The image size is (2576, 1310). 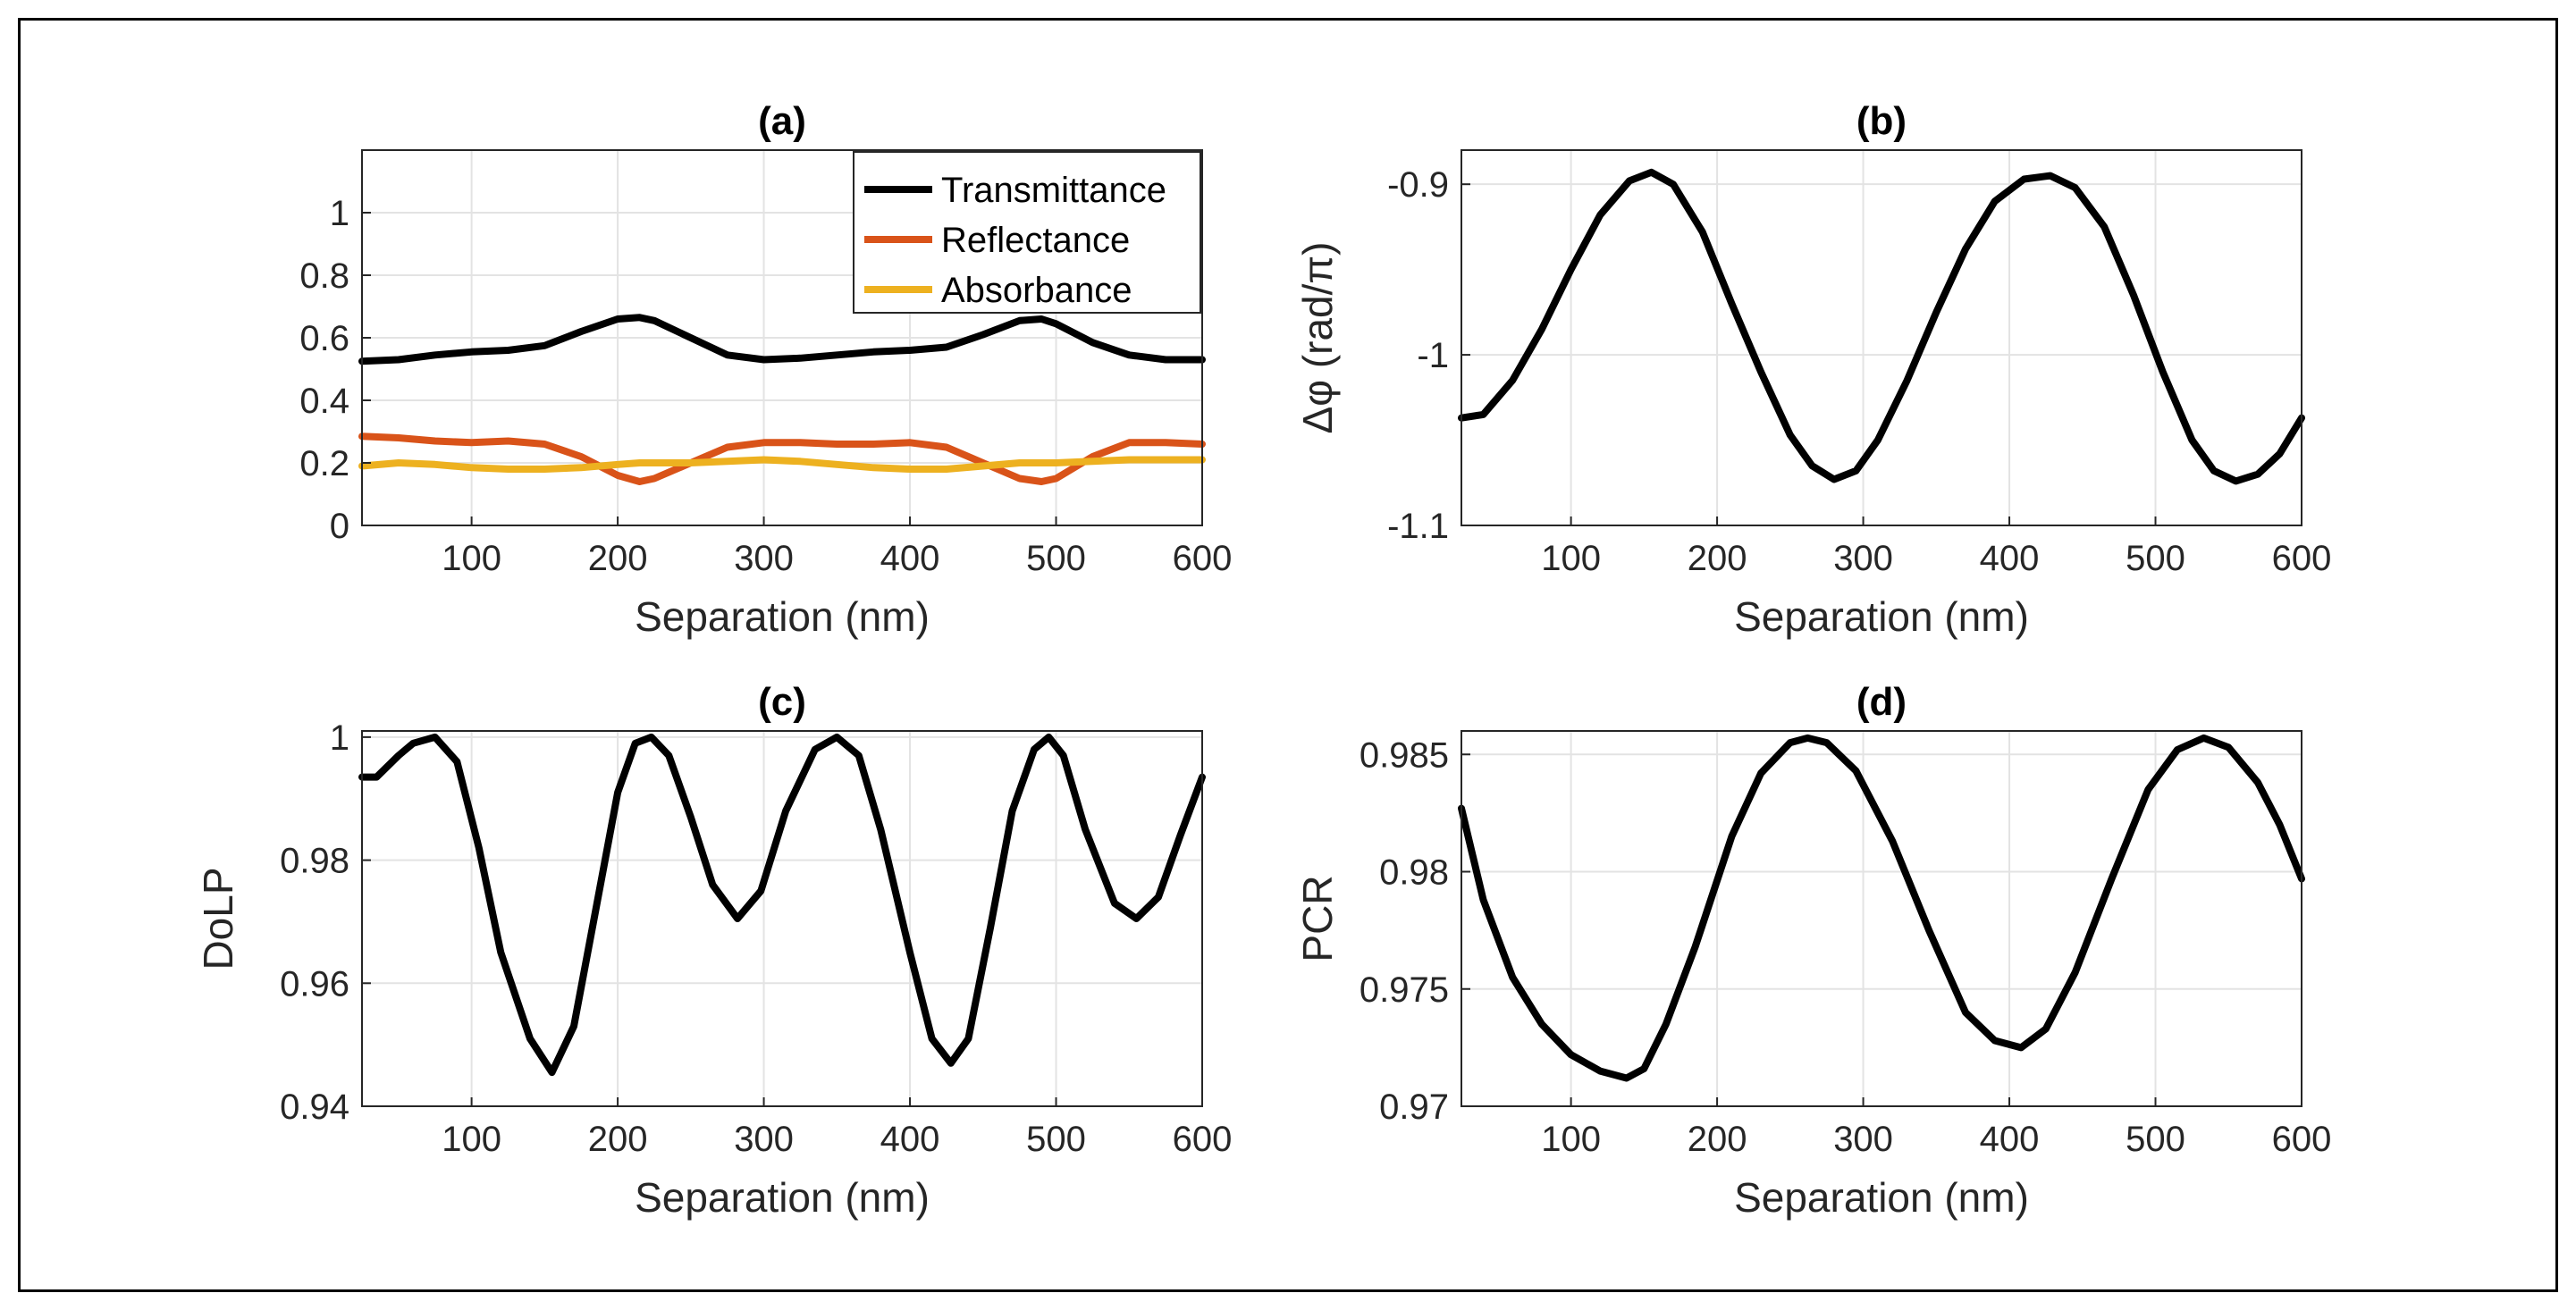 I want to click on y-axis-label: DoLP, so click(x=218, y=918).